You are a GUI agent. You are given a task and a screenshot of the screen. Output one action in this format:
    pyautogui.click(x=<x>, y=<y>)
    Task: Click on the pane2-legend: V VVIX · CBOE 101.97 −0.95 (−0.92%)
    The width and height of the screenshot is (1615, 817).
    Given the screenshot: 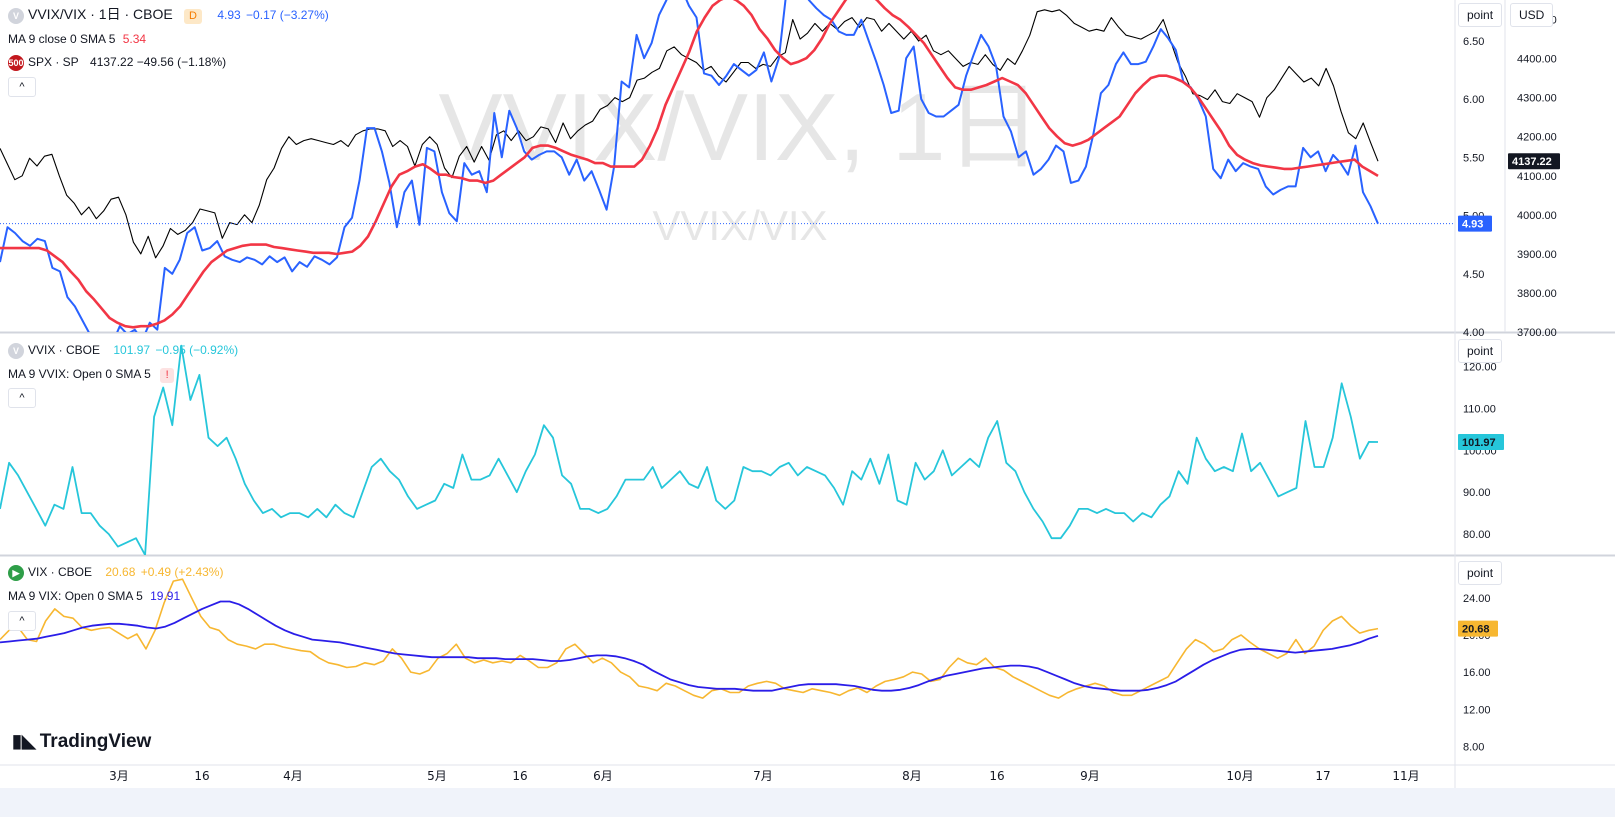 What is the action you would take?
    pyautogui.click(x=123, y=350)
    